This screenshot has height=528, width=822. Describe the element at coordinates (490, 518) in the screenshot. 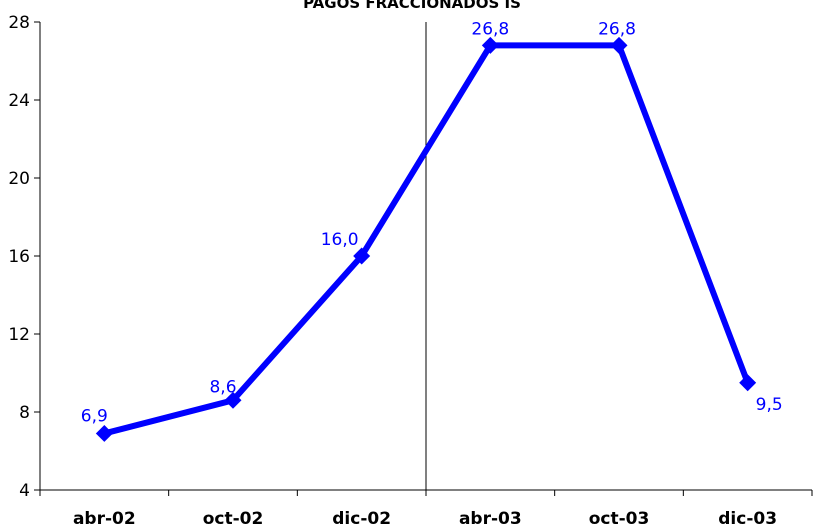

I see `x-tick-label: abr-03` at that location.